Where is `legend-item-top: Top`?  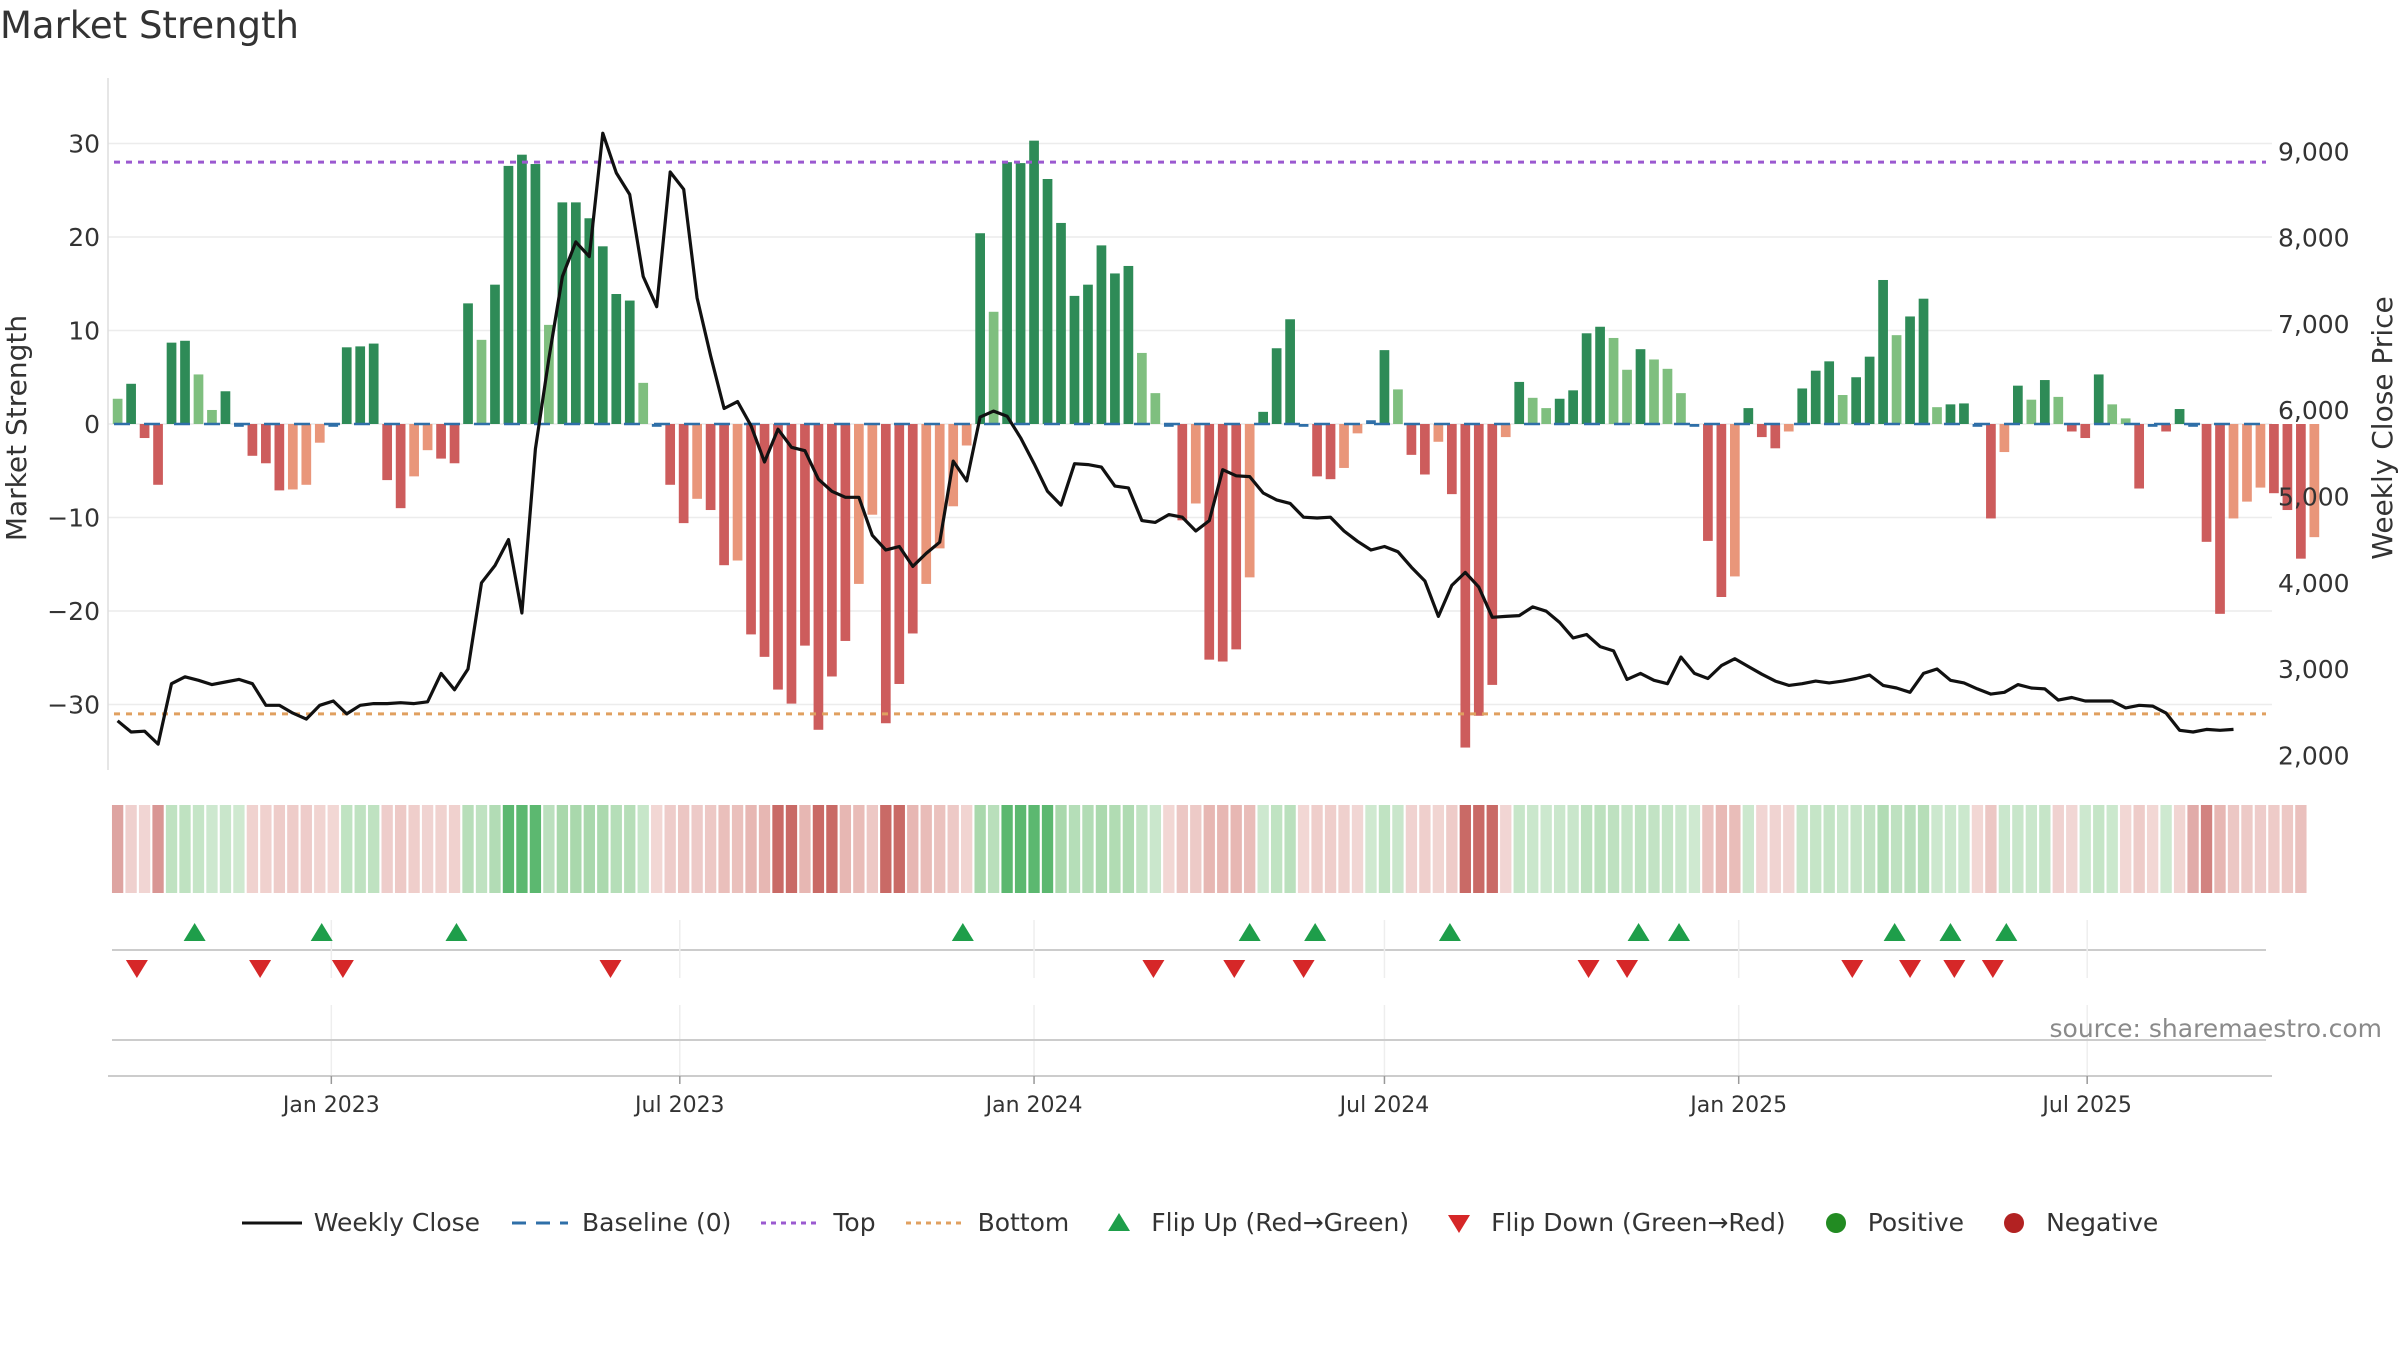
legend-item-top: Top is located at coordinates (818, 1222).